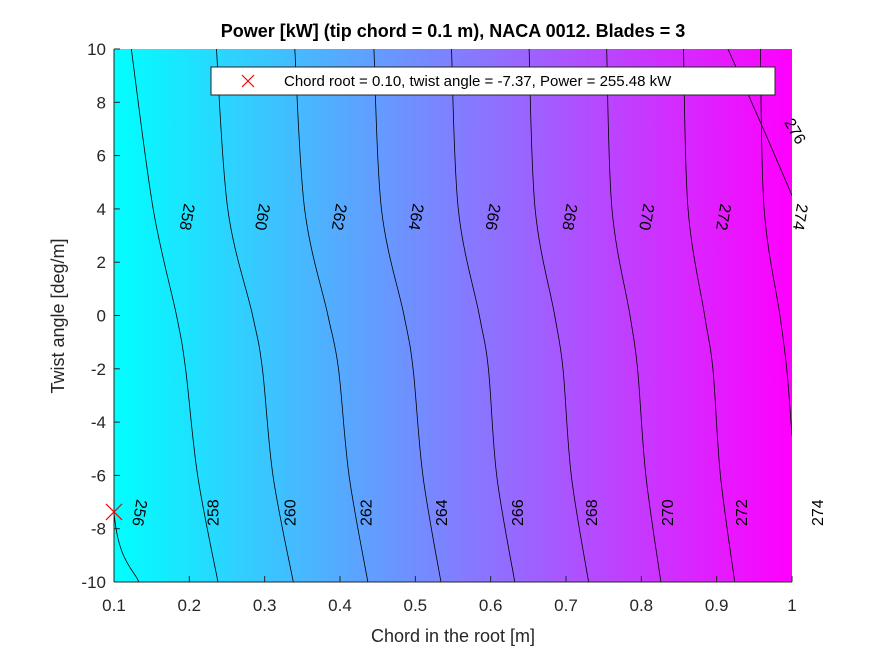 Image resolution: width=875 pixels, height=656 pixels. Describe the element at coordinates (491, 605) in the screenshot. I see `x-tick-label: 0.6` at that location.